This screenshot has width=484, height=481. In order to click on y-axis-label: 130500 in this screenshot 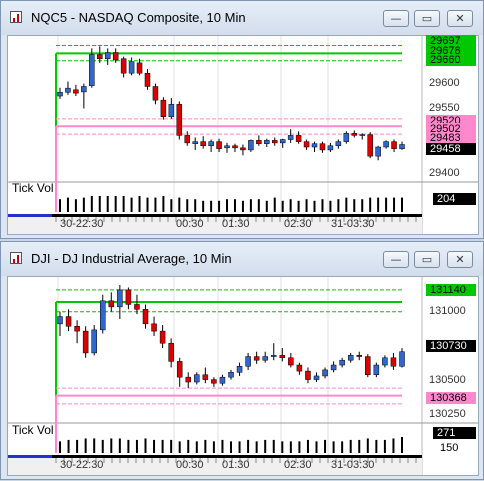, I will do `click(447, 380)`.